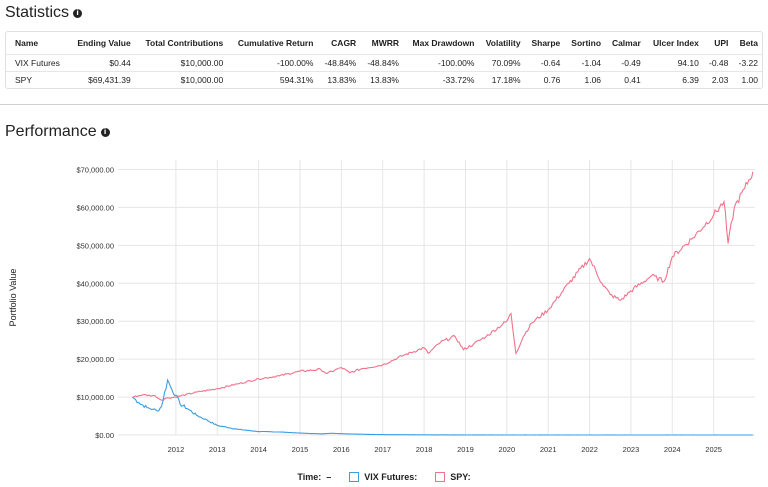 This screenshot has width=768, height=487. I want to click on y-tick-label: $10,000.00, so click(95, 397).